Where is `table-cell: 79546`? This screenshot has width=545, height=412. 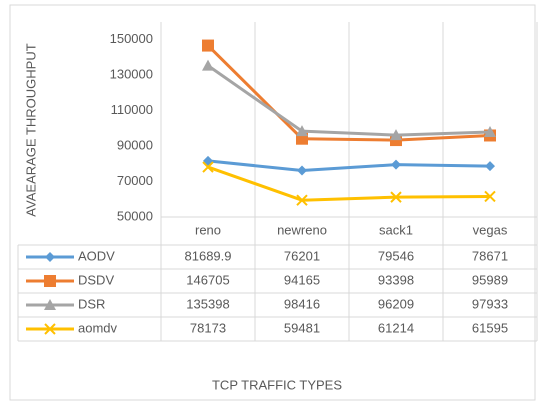
table-cell: 79546 is located at coordinates (396, 255).